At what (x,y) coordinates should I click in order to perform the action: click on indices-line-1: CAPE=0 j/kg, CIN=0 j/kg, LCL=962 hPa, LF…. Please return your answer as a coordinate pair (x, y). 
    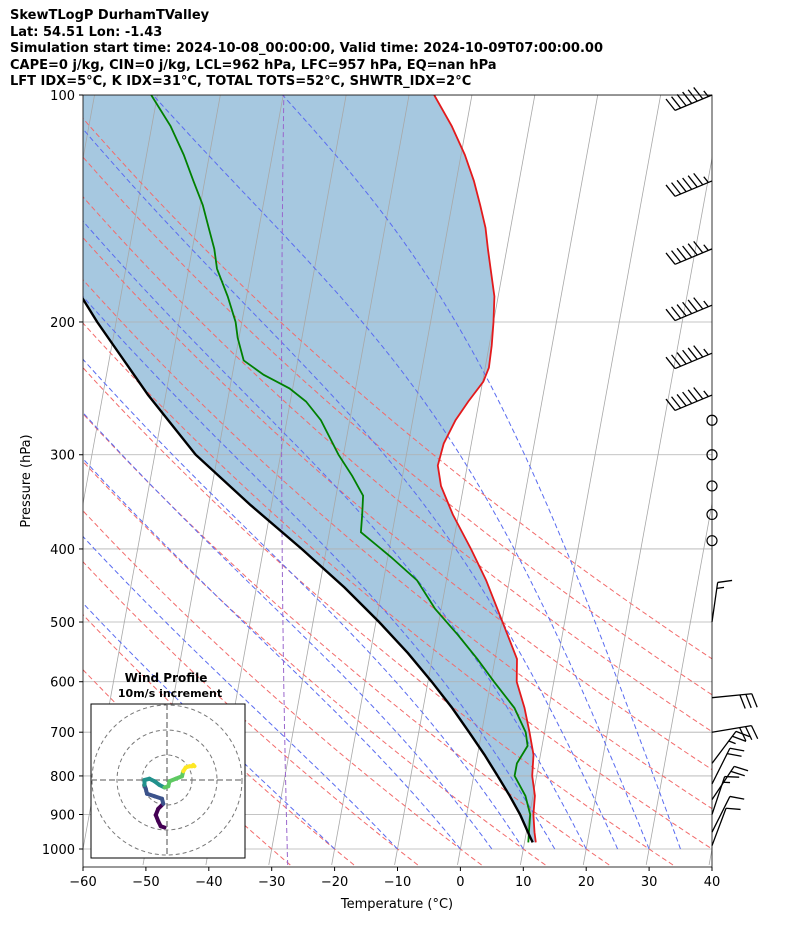
    Looking at the image, I should click on (253, 65).